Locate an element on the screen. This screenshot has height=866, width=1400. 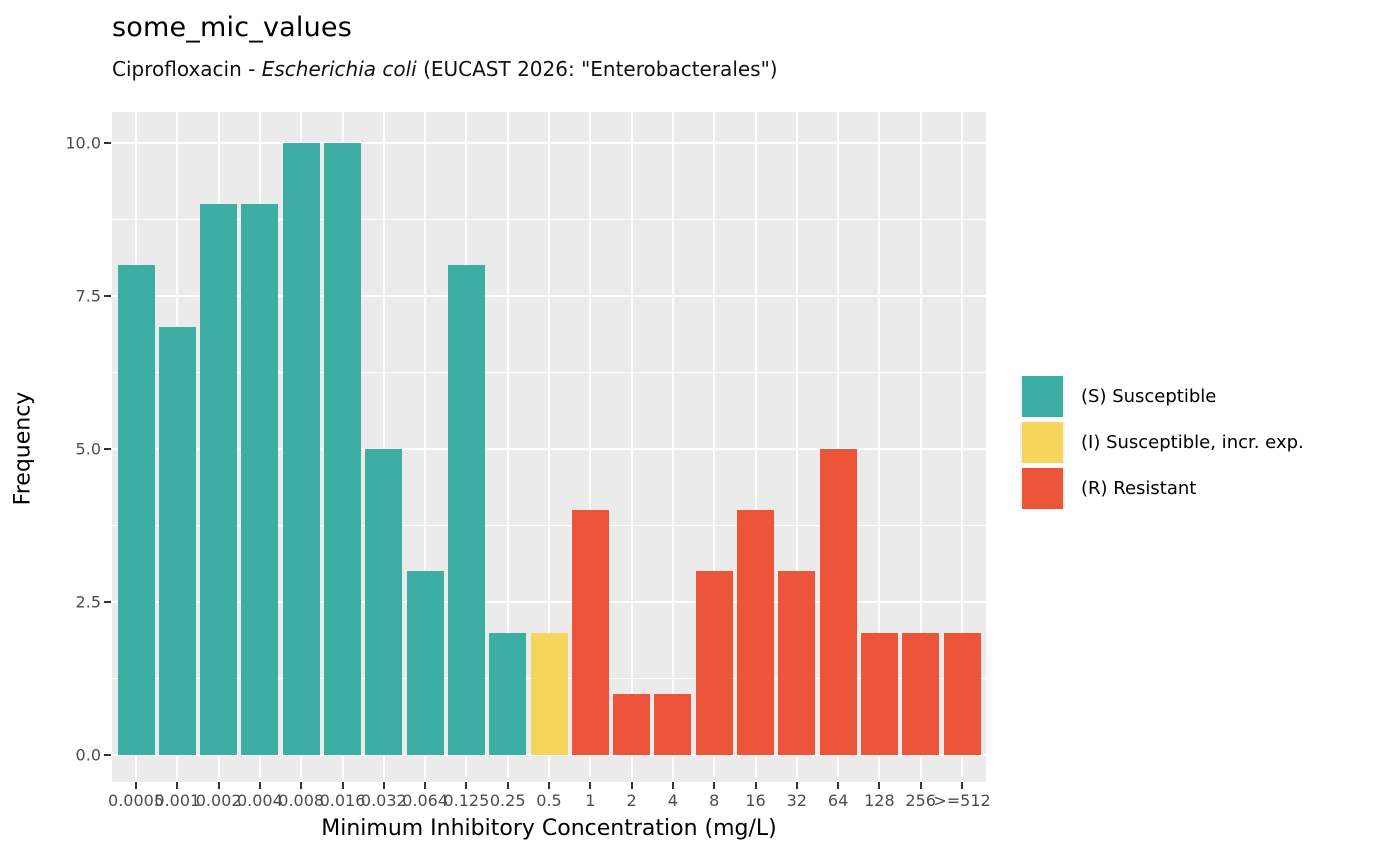
x-tick-label: 0.032 is located at coordinates (383, 800).